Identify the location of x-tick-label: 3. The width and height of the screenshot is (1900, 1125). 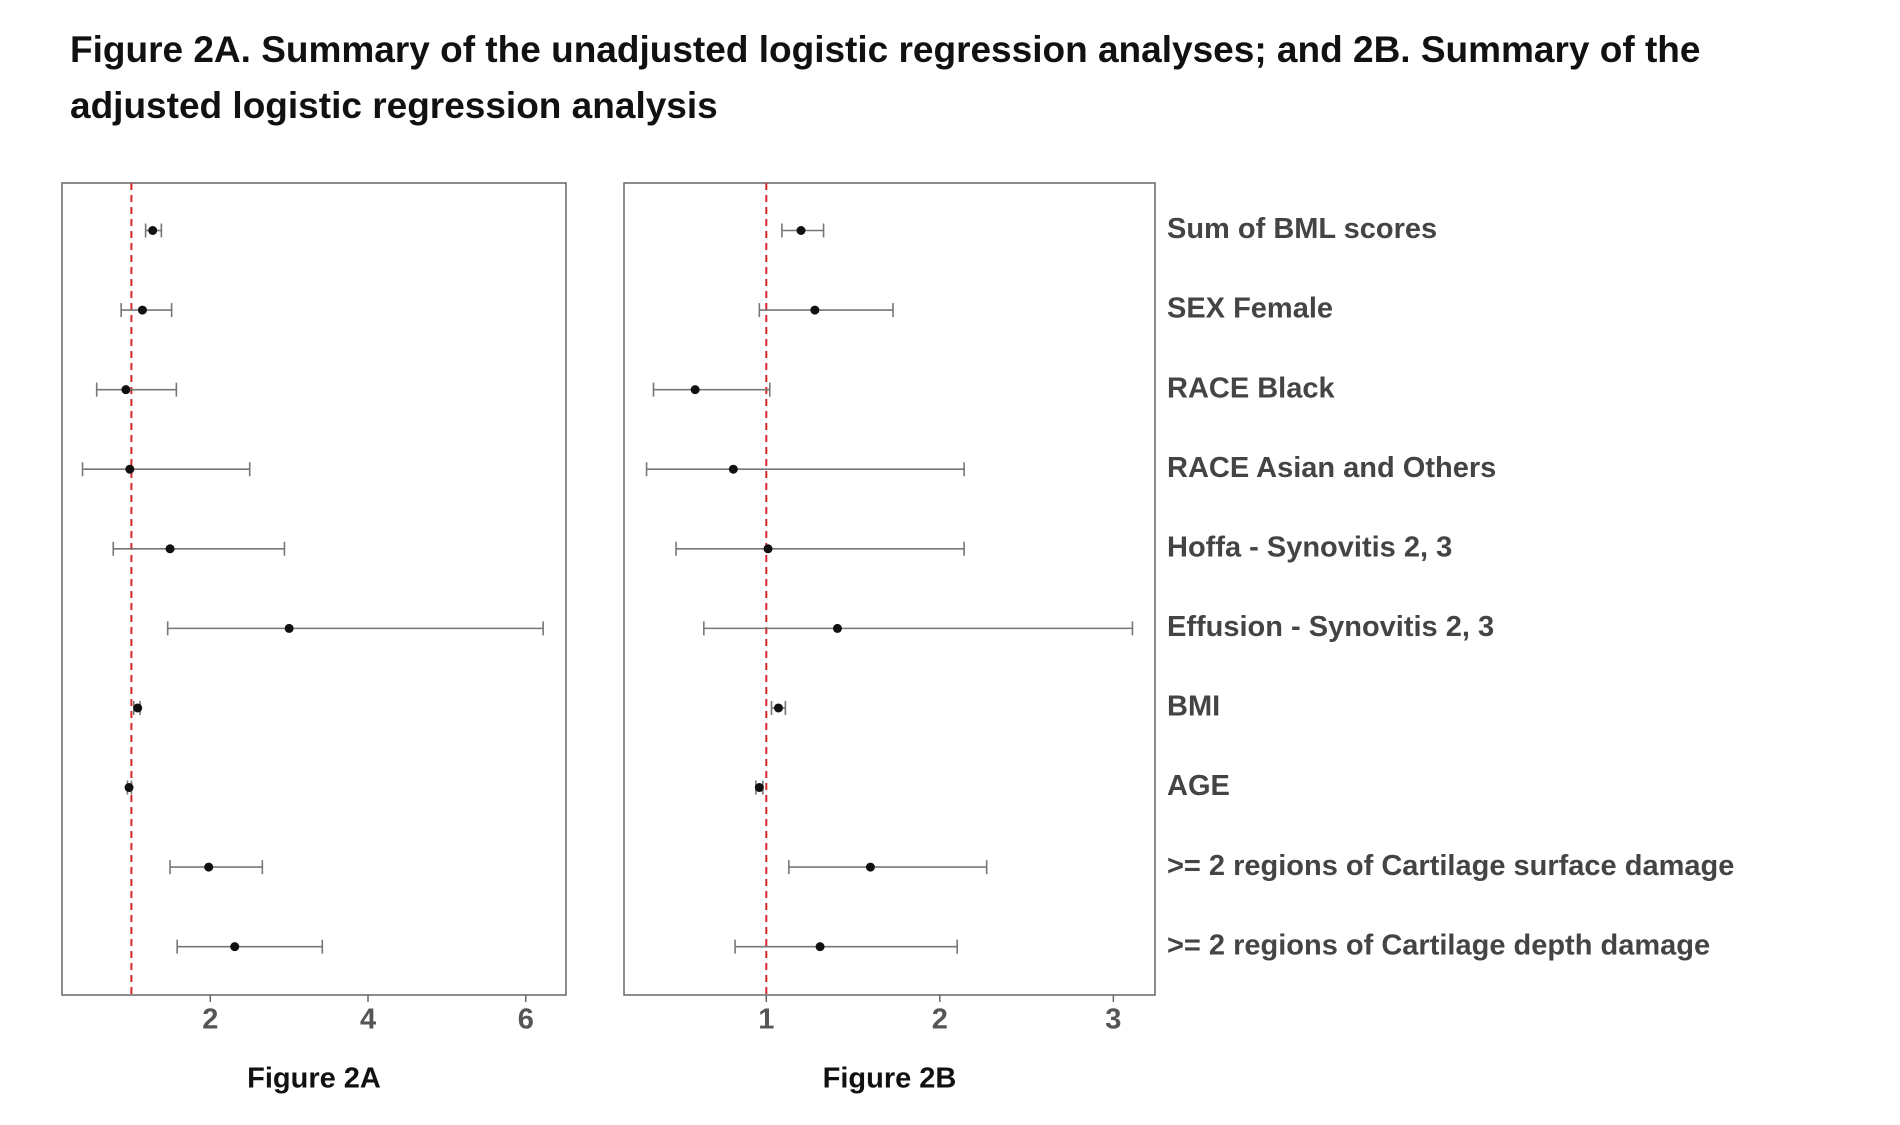
(1113, 1020).